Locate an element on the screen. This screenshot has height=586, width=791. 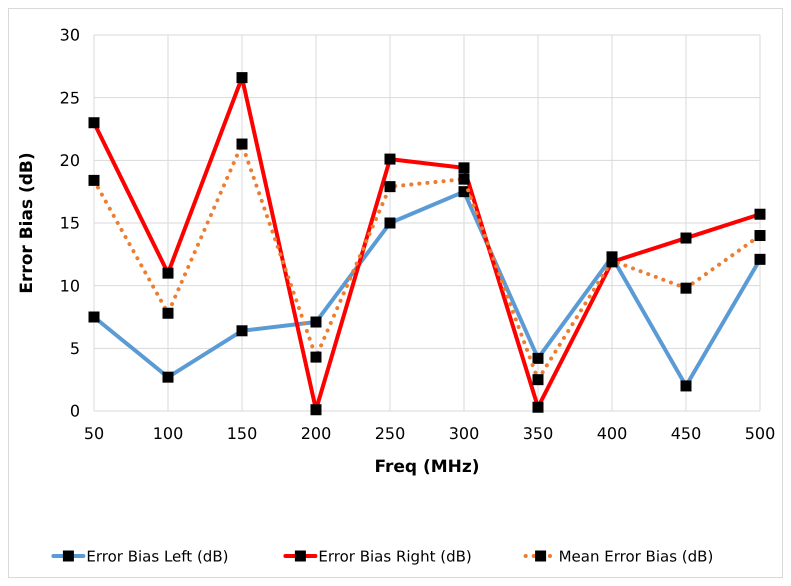
y-tick-label: 0 is located at coordinates (75, 411).